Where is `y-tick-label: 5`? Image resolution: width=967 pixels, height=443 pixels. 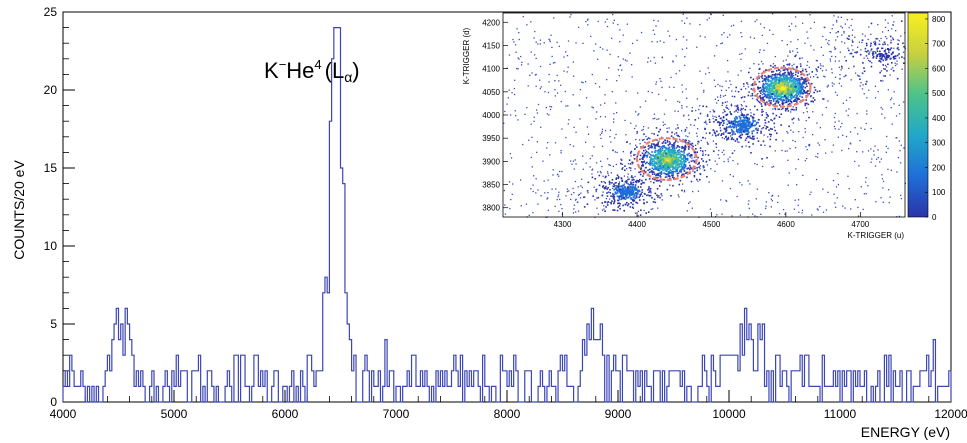 y-tick-label: 5 is located at coordinates (53, 324).